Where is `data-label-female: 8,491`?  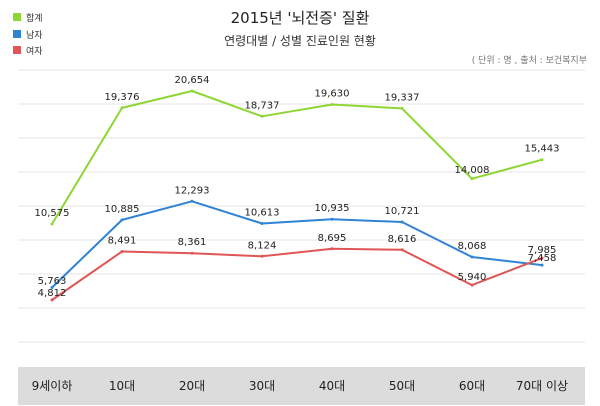 data-label-female: 8,491 is located at coordinates (122, 241).